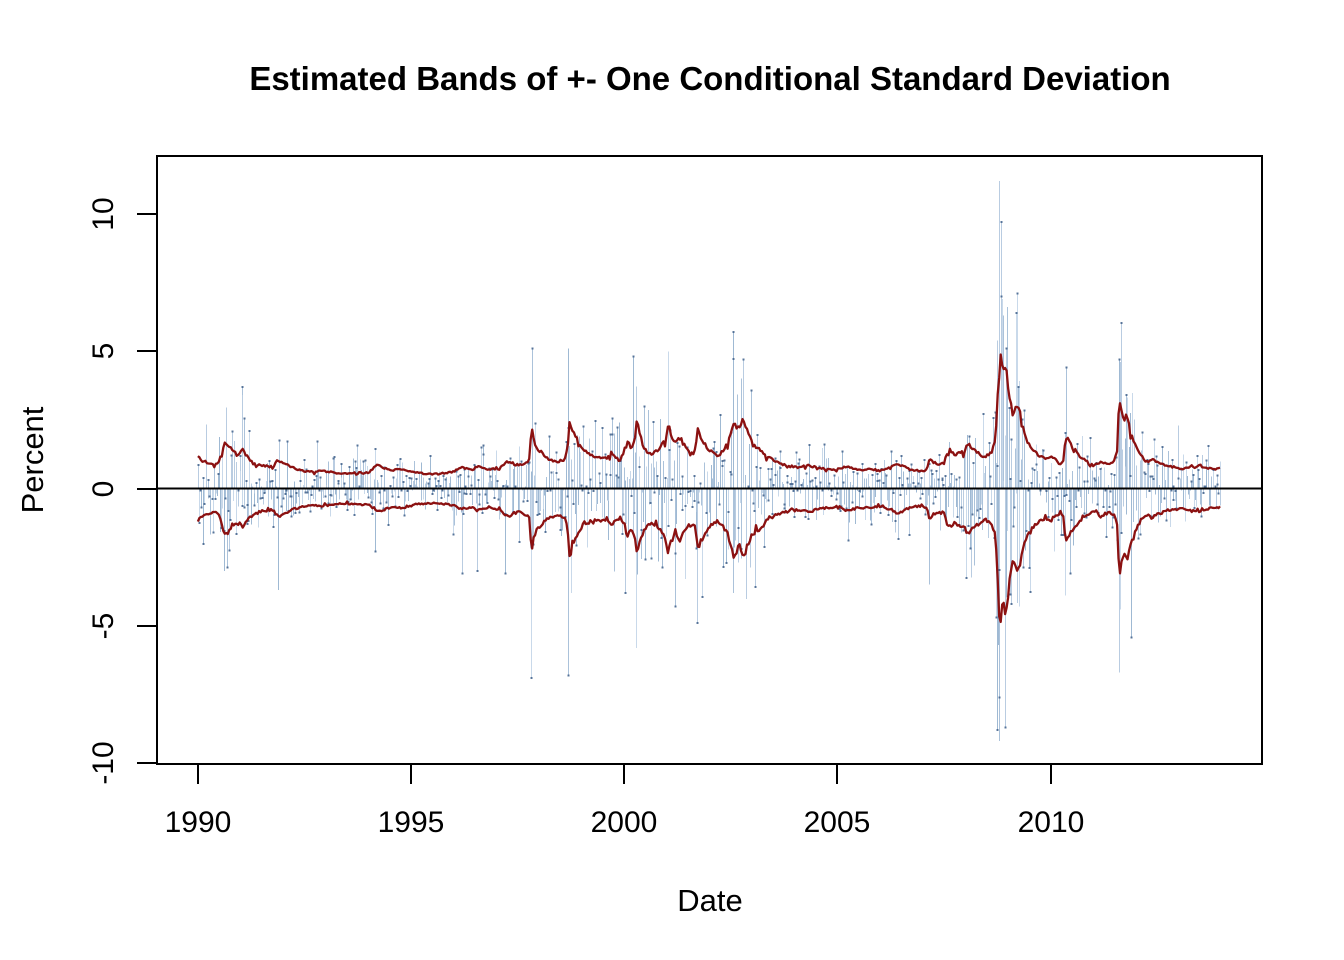 This screenshot has height=960, width=1344. What do you see at coordinates (411, 822) in the screenshot?
I see `x-tick-label-1995: 1995` at bounding box center [411, 822].